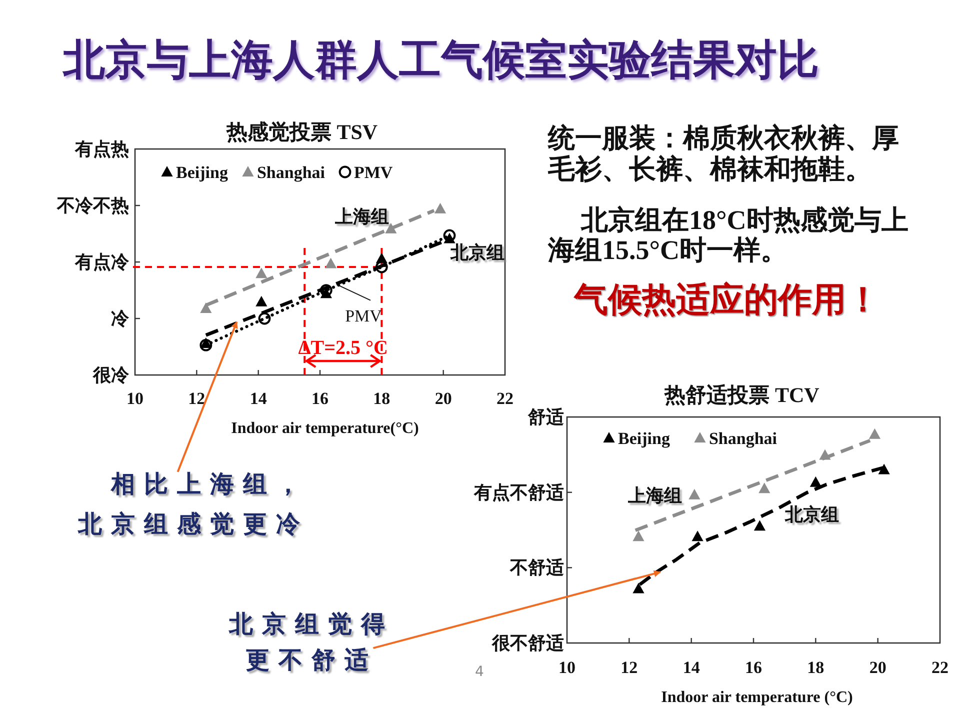  I want to click on x-axis-title: Indoor air temperature(°C), so click(325, 428).